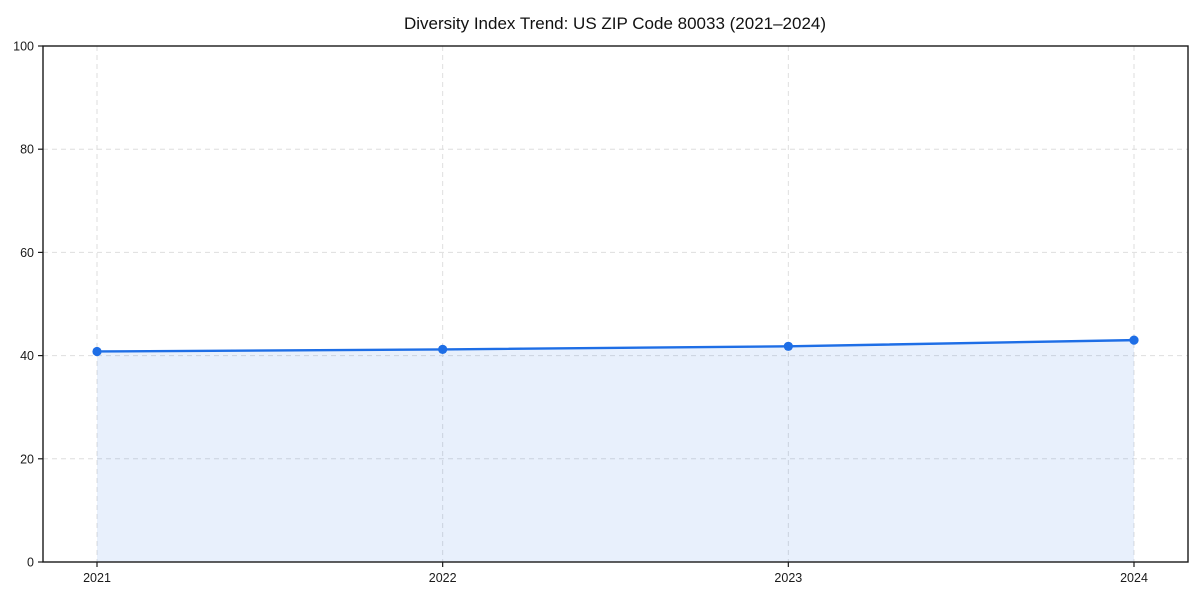 This screenshot has width=1200, height=600. Describe the element at coordinates (23, 47) in the screenshot. I see `y-tick-label: 100` at that location.